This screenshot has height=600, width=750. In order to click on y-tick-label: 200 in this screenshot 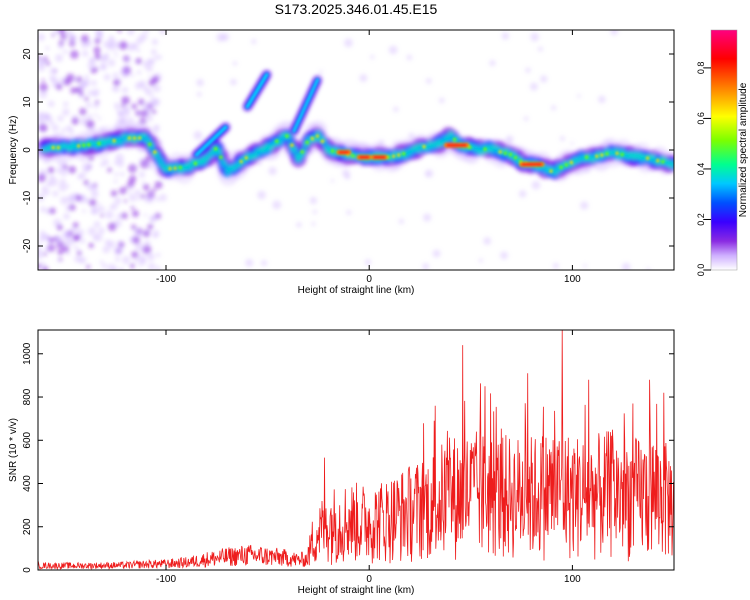, I will do `click(27, 526)`.